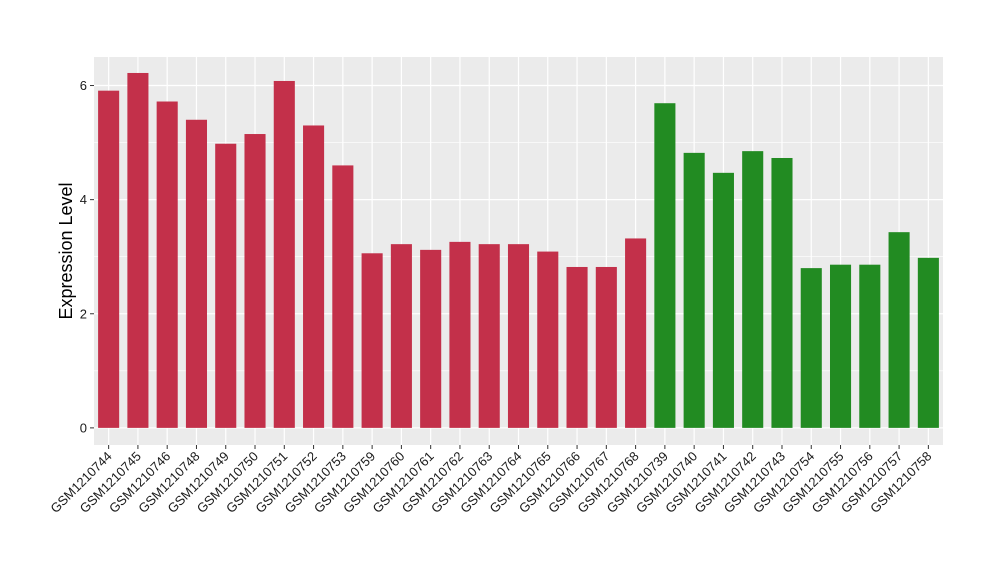 This screenshot has height=580, width=1000. I want to click on y-tick-label: 2, so click(83, 313).